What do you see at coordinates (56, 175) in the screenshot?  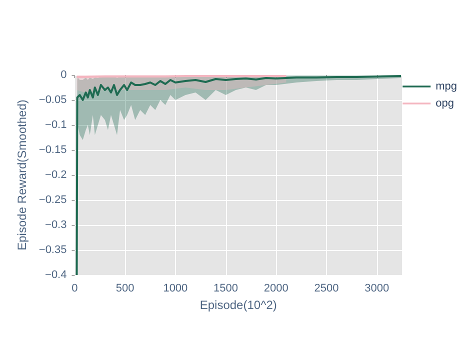 I see `y-tick-label: −0.2` at bounding box center [56, 175].